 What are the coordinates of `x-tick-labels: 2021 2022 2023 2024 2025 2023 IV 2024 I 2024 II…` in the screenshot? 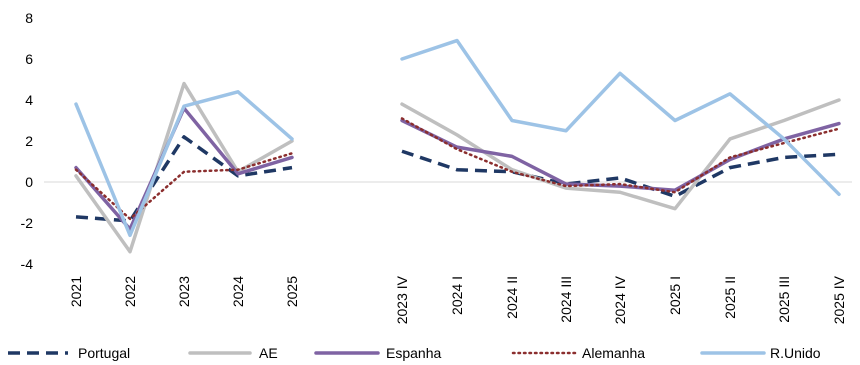 It's located at (457, 299).